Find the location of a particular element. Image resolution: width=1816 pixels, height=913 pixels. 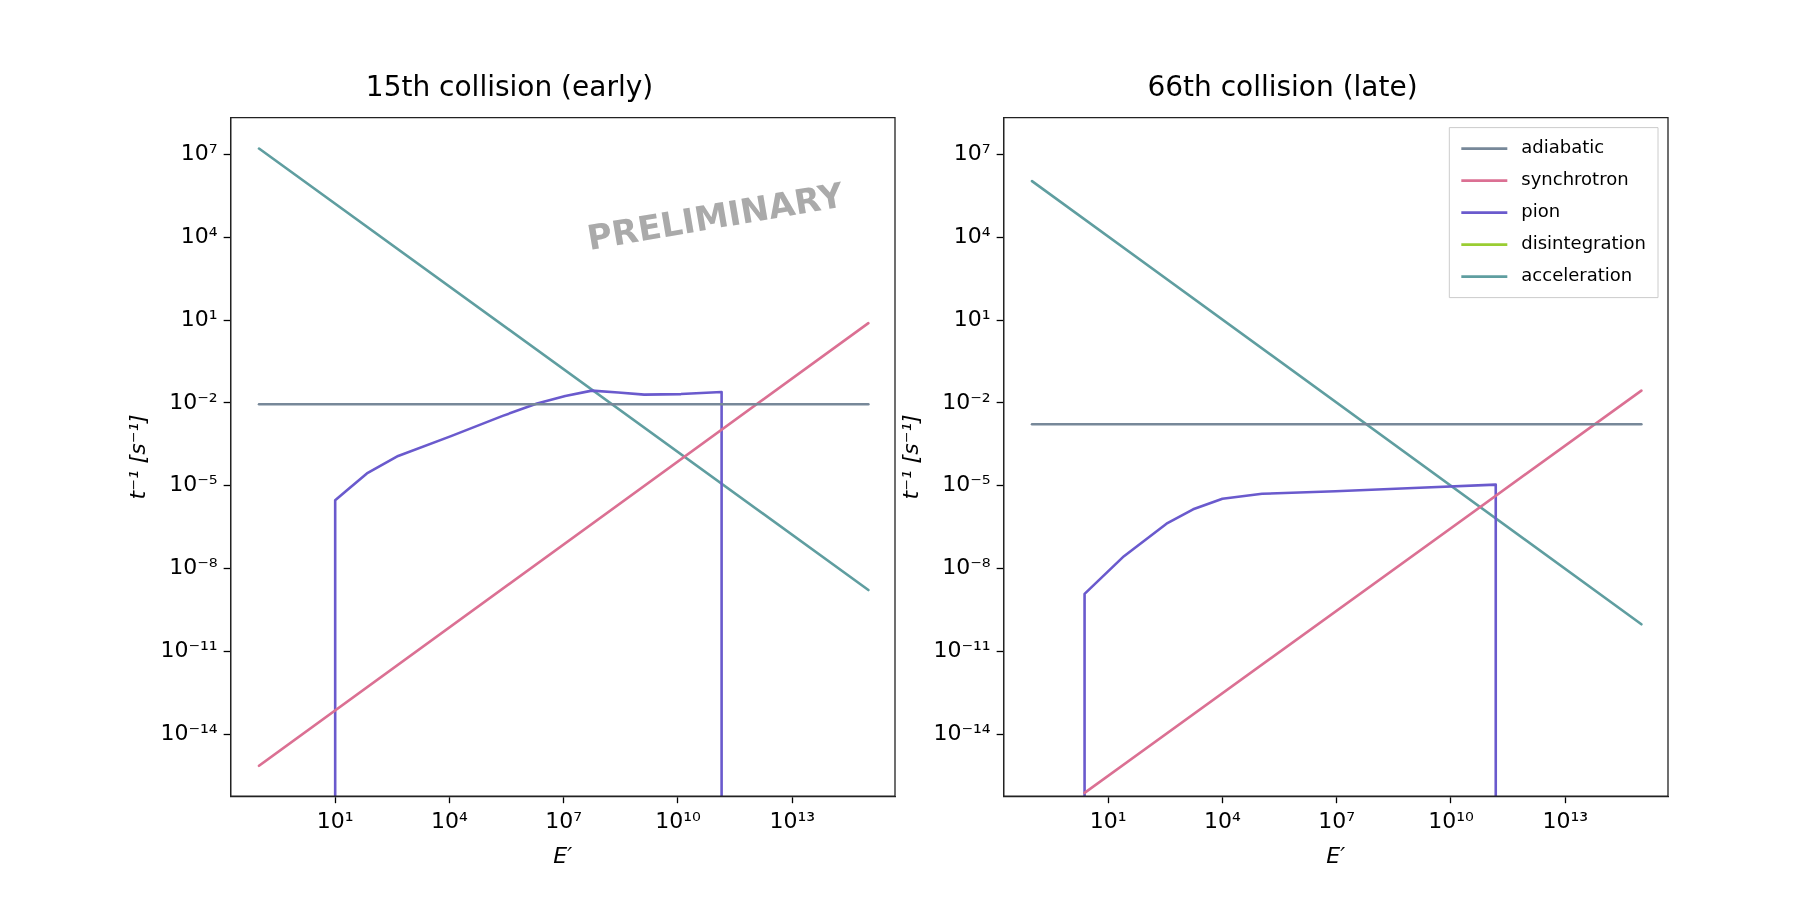

legend-label: synchrotron is located at coordinates (1575, 179).